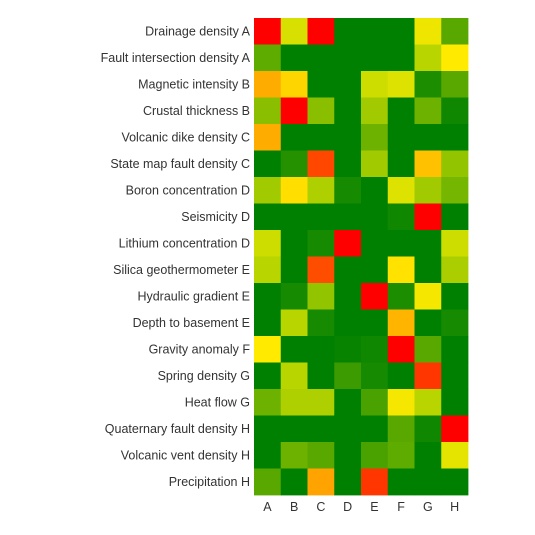 The image size is (535, 535). Describe the element at coordinates (374, 507) in the screenshot. I see `column-label: E` at that location.